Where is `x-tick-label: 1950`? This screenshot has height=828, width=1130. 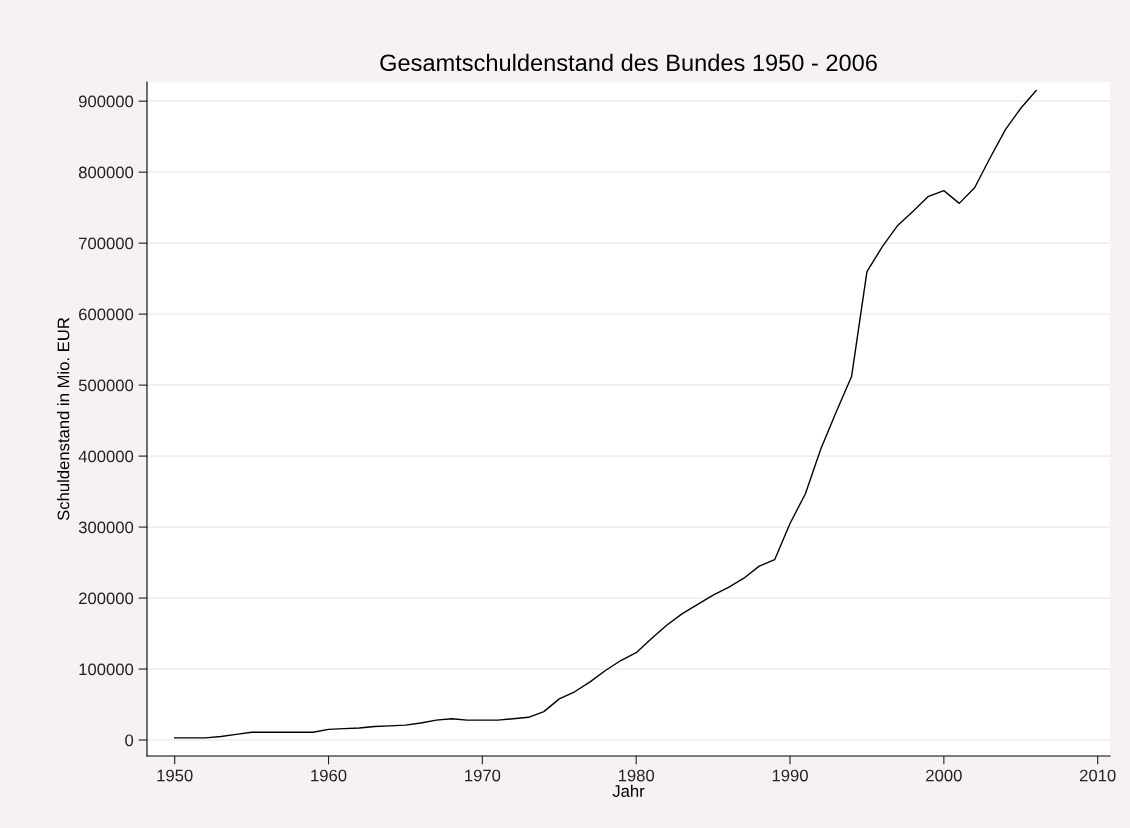
x-tick-label: 1950 is located at coordinates (175, 775).